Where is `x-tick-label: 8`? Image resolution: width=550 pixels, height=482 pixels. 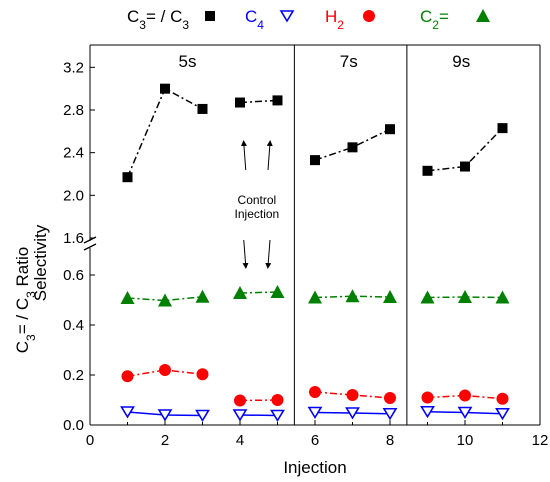
x-tick-label: 8 is located at coordinates (390, 440).